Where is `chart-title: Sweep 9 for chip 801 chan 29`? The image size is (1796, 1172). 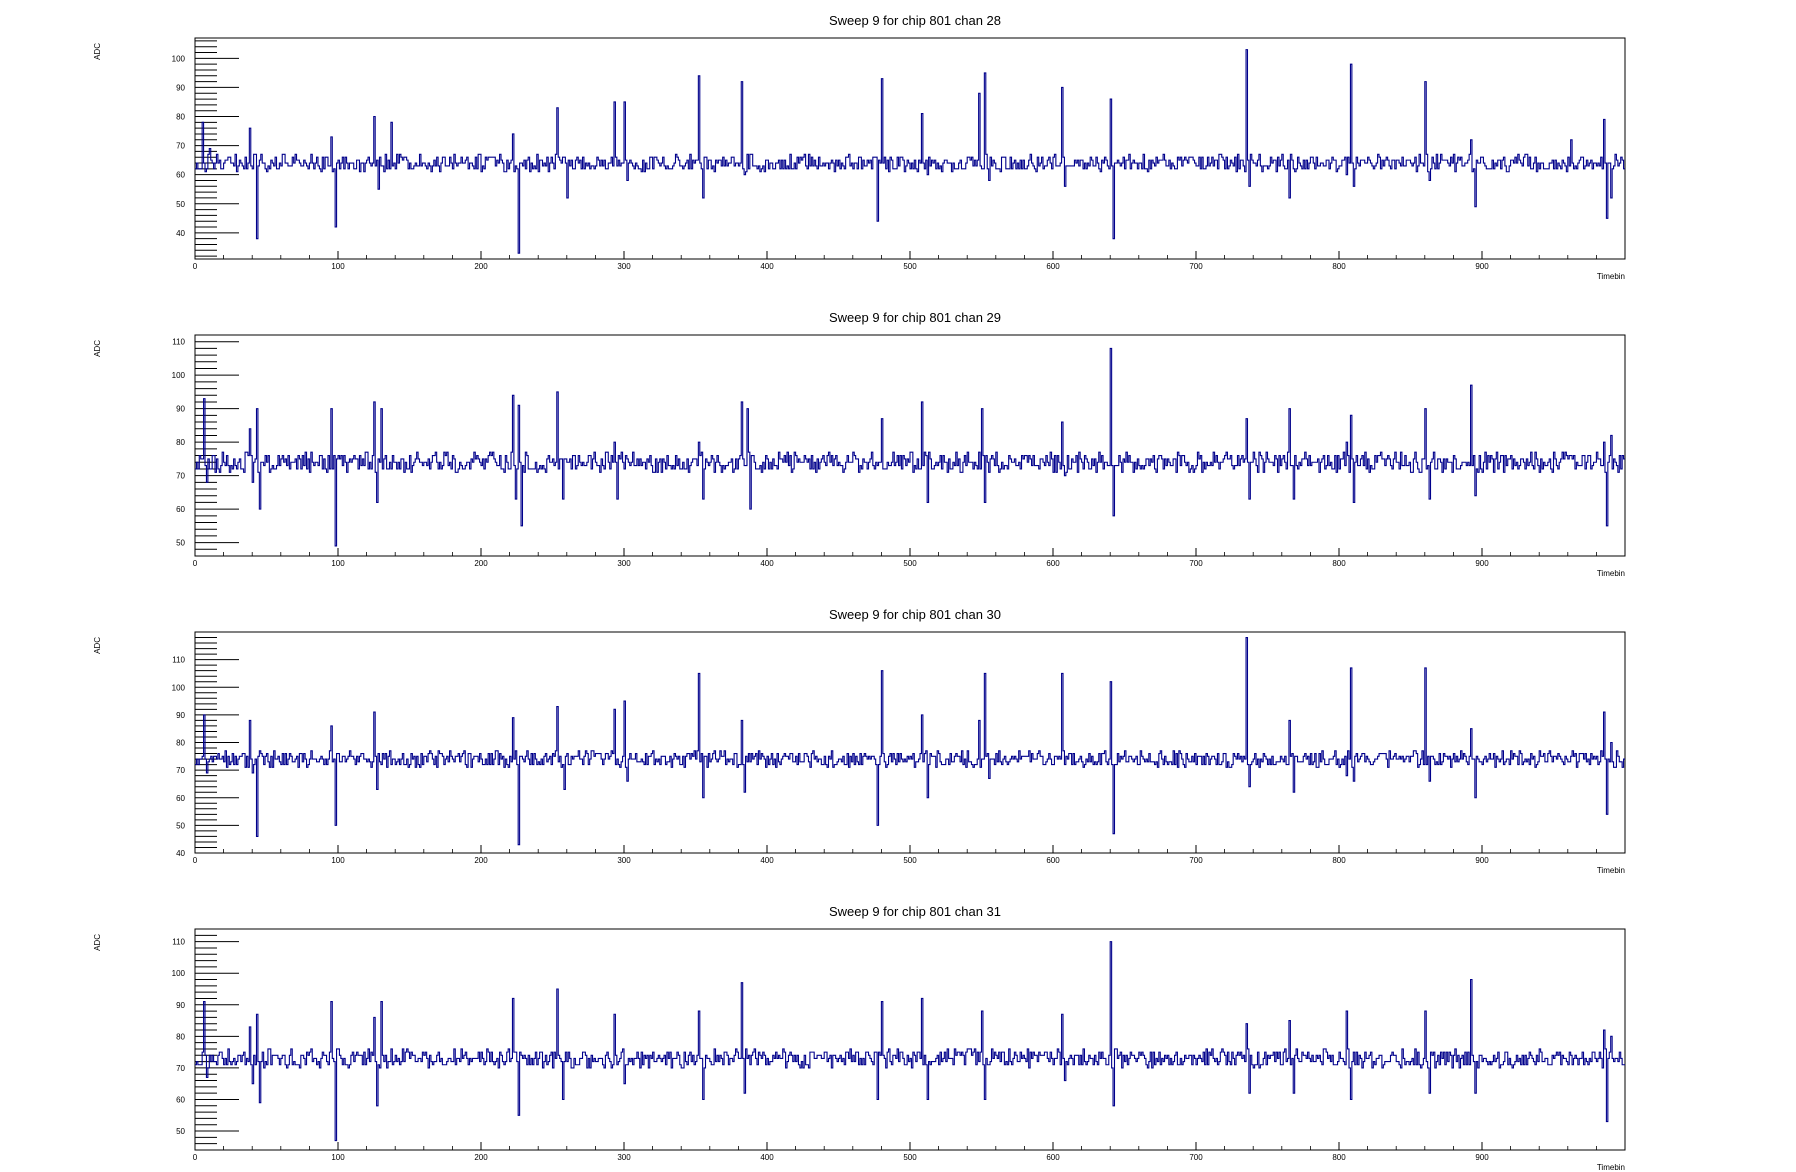
chart-title: Sweep 9 for chip 801 chan 29 is located at coordinates (915, 317).